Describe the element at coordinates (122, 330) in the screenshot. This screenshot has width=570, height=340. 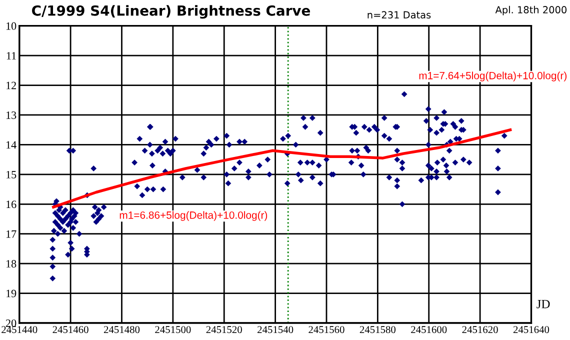
I see `x-tick-label: 2451480` at that location.